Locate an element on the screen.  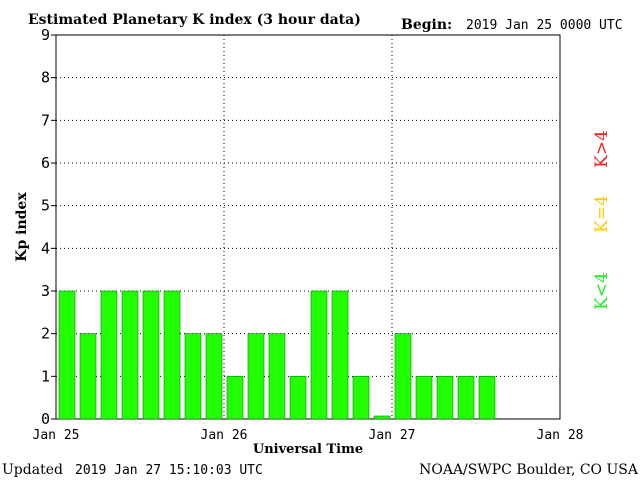
legend-k-less-4: K<4 is located at coordinates (602, 291).